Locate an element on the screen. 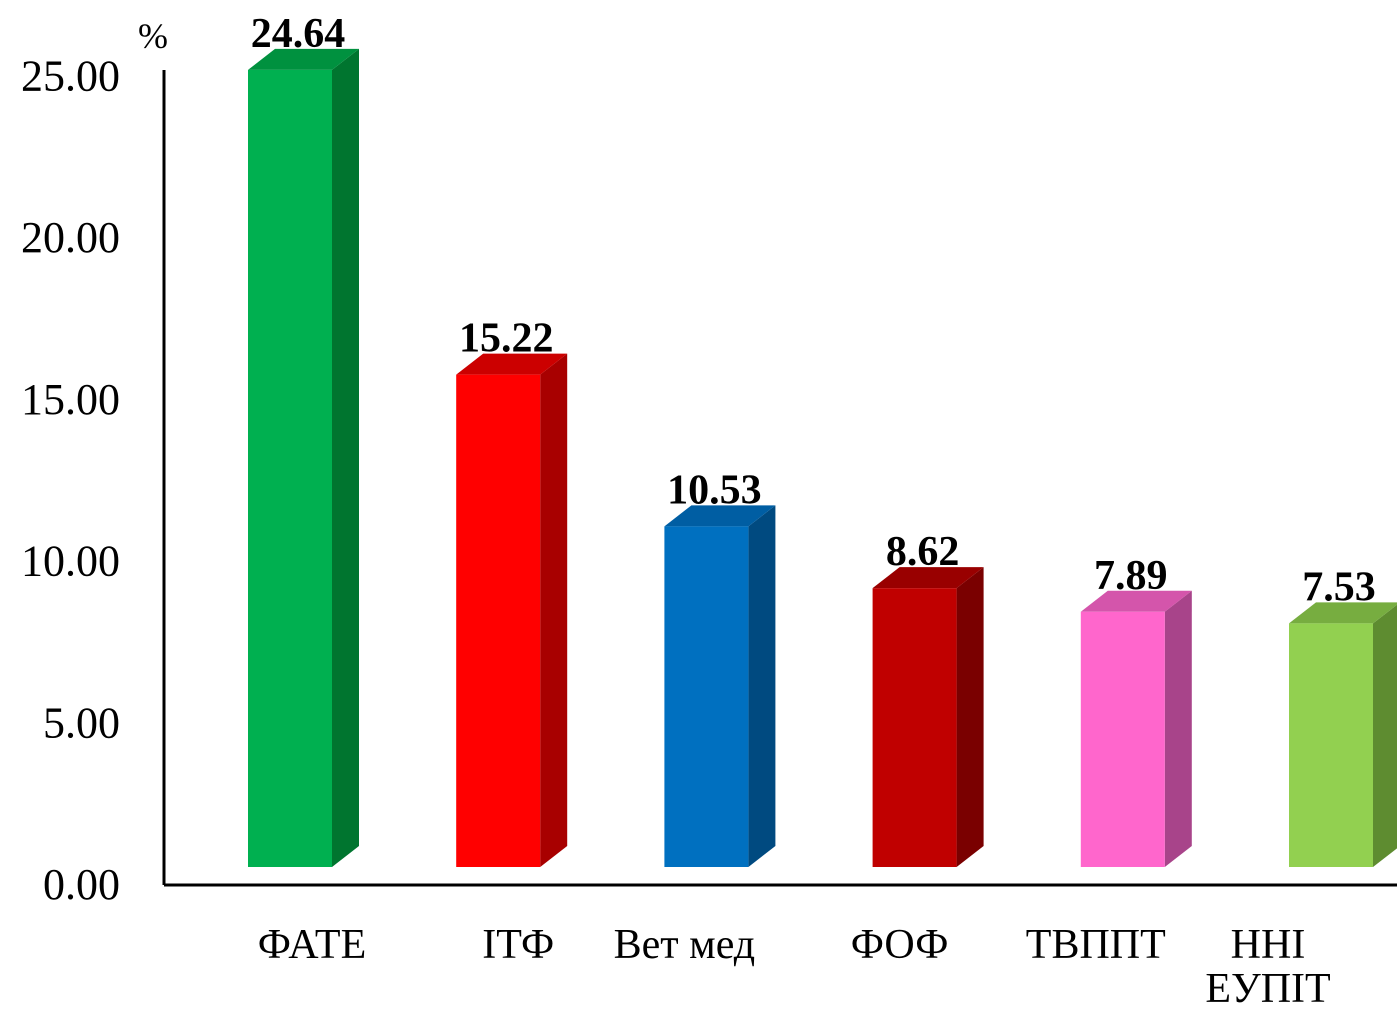 This screenshot has height=1015, width=1397. y-tick-label: 10.00 is located at coordinates (70, 561).